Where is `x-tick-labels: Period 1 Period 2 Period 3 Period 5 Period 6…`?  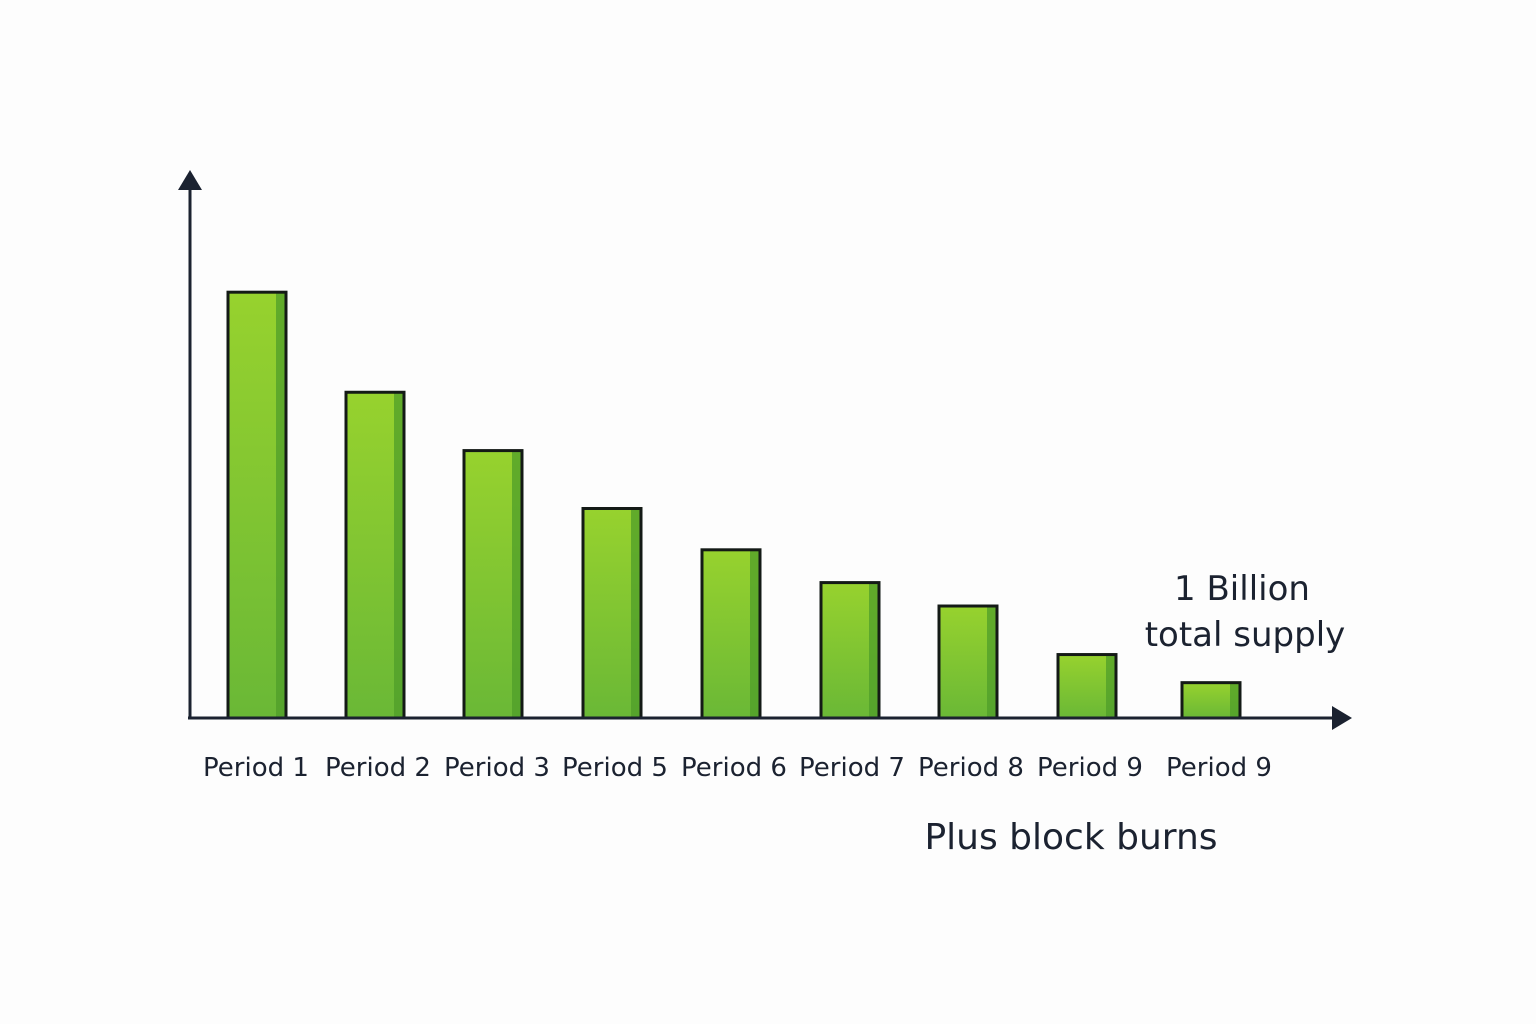 x-tick-labels: Period 1 Period 2 Period 3 Period 5 Period 6… is located at coordinates (737, 768).